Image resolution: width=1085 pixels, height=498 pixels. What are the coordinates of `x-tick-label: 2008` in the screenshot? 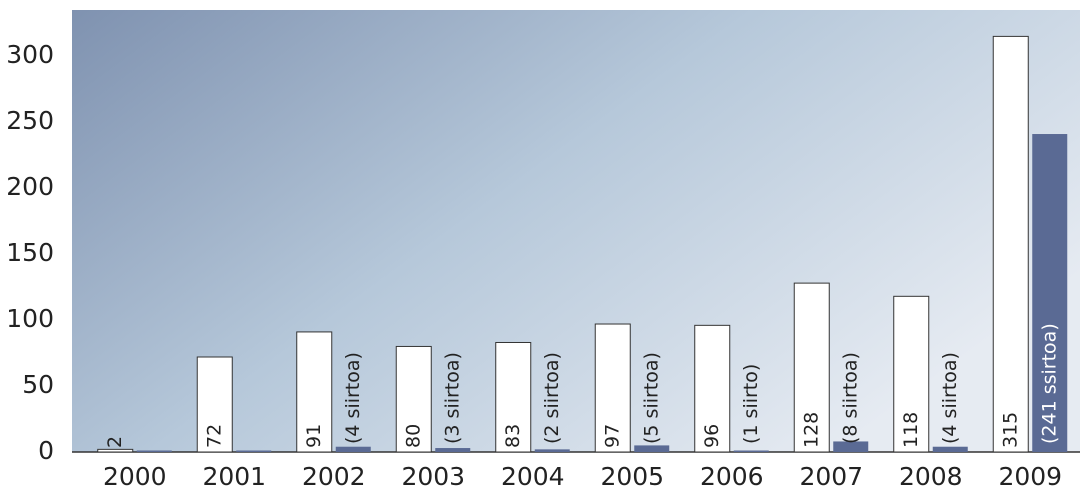 It's located at (931, 476).